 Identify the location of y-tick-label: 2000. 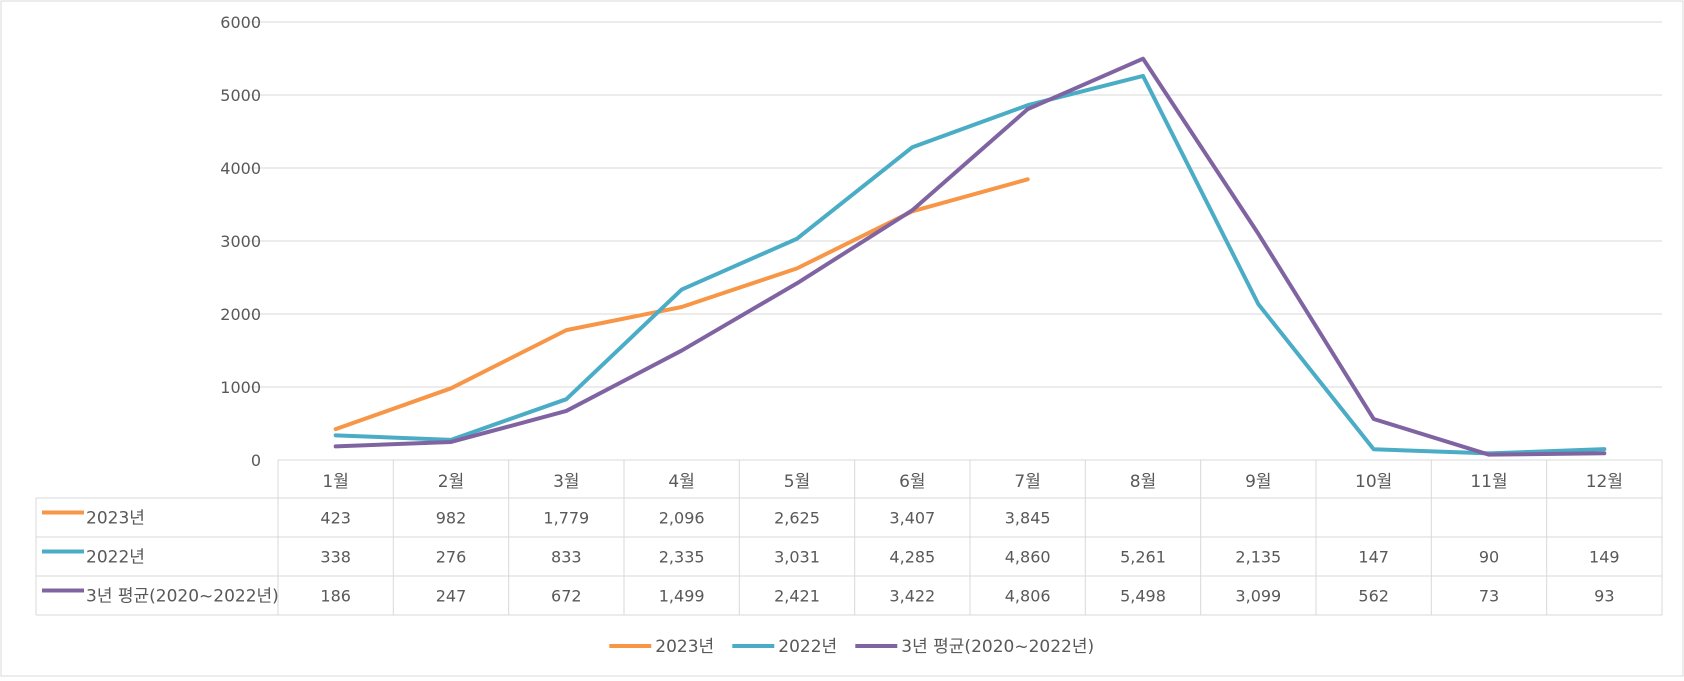
(240, 314).